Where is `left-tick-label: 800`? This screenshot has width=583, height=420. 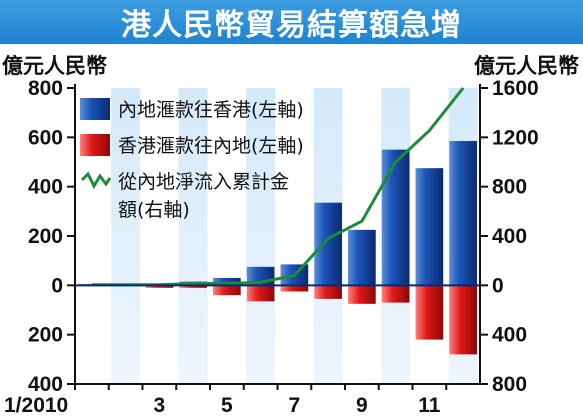 left-tick-label: 800 is located at coordinates (45, 88).